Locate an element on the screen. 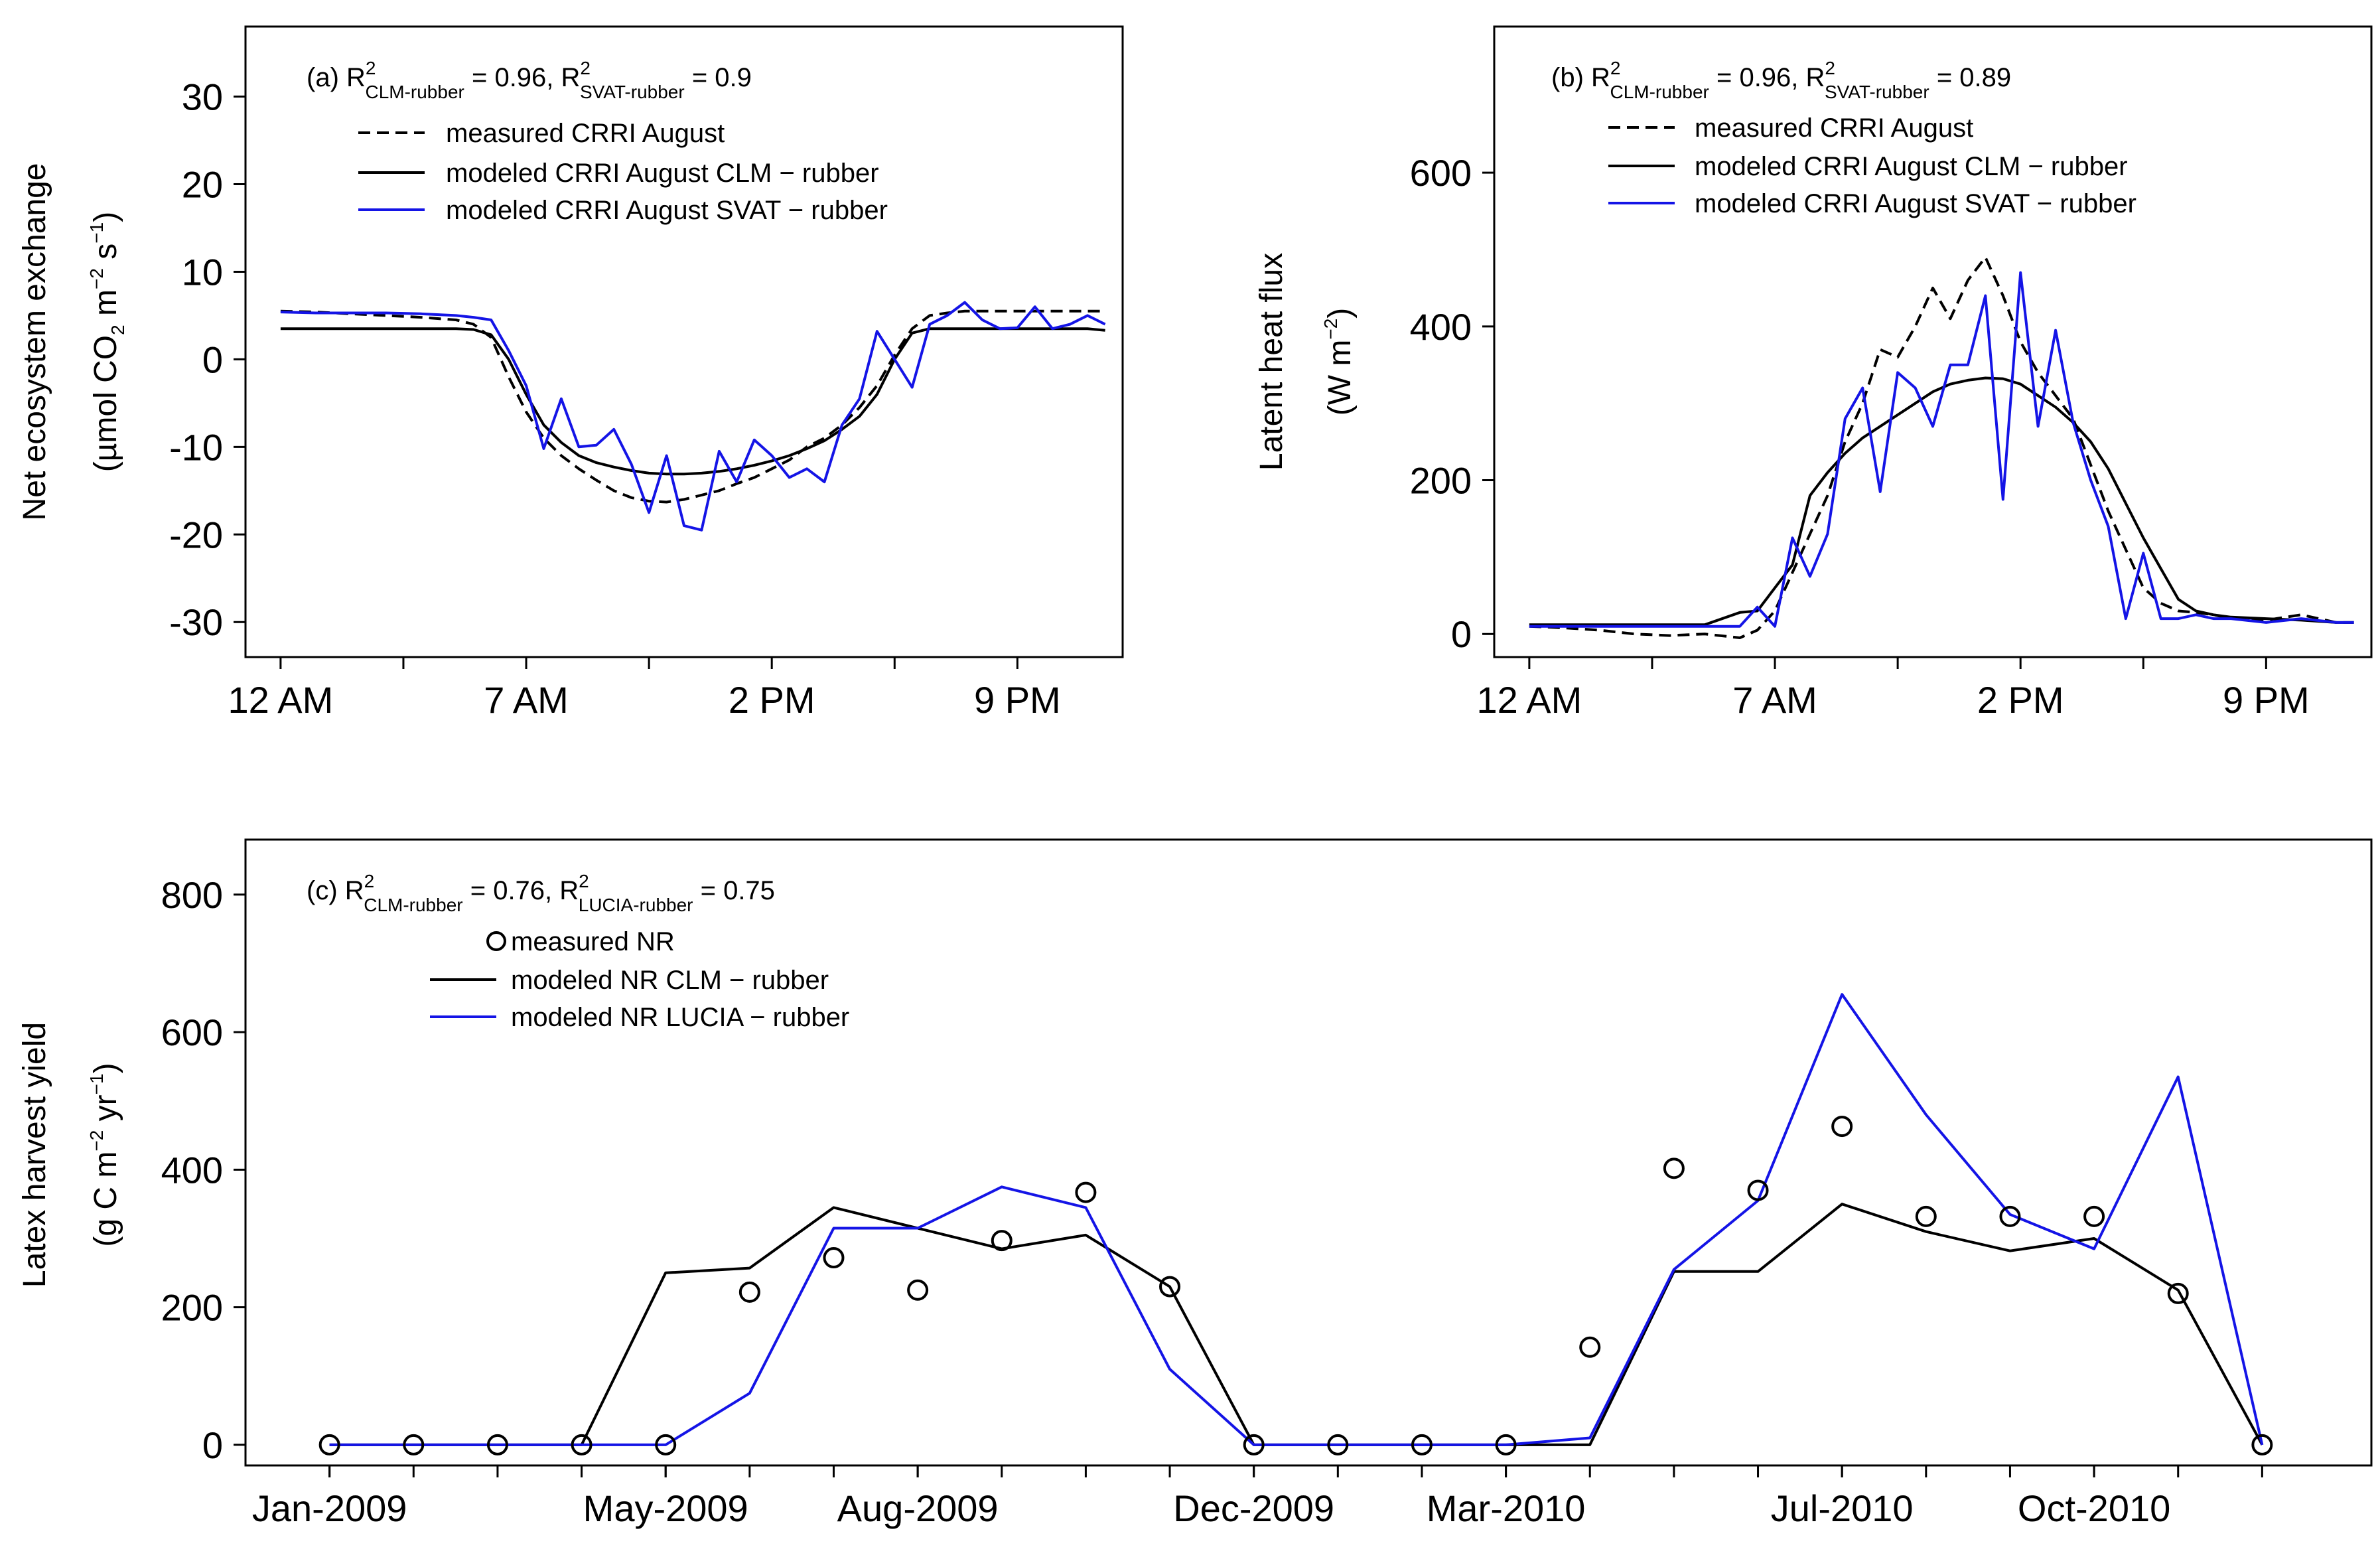 This screenshot has width=2380, height=1567. panel-b-plot-frame is located at coordinates (1933, 341).